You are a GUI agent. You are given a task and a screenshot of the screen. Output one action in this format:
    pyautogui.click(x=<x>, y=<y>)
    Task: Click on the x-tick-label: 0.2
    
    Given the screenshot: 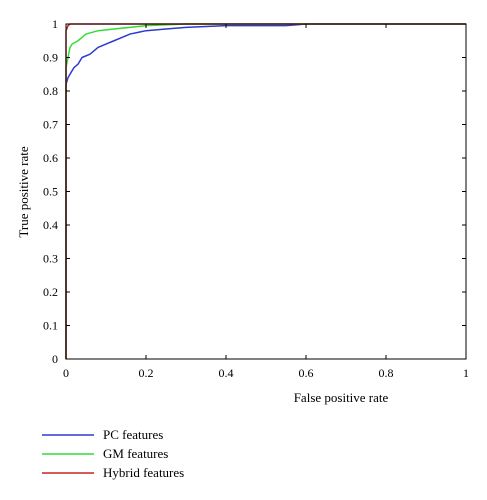 What is the action you would take?
    pyautogui.click(x=146, y=373)
    